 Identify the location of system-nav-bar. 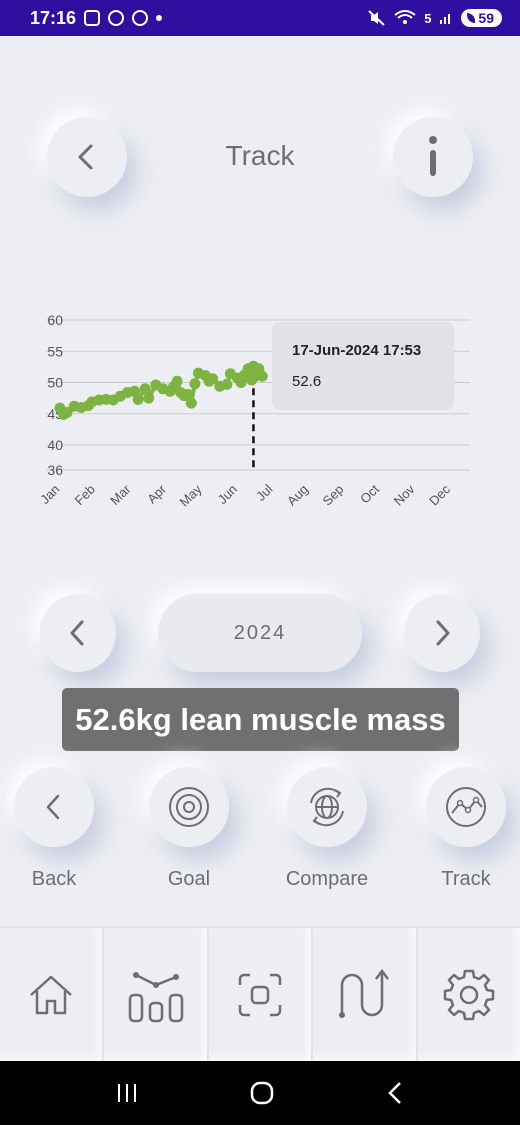
(260, 1093).